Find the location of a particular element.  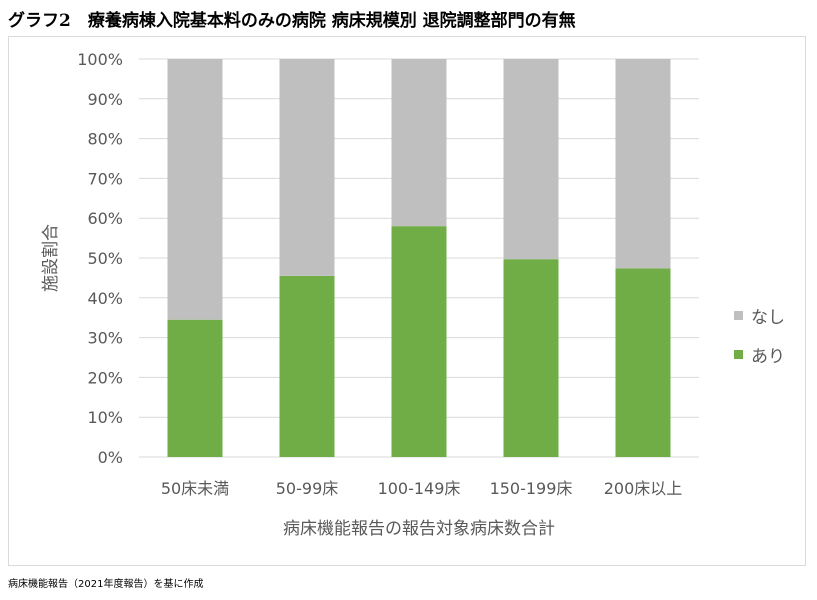

legend-swatch-ari is located at coordinates (738, 354).